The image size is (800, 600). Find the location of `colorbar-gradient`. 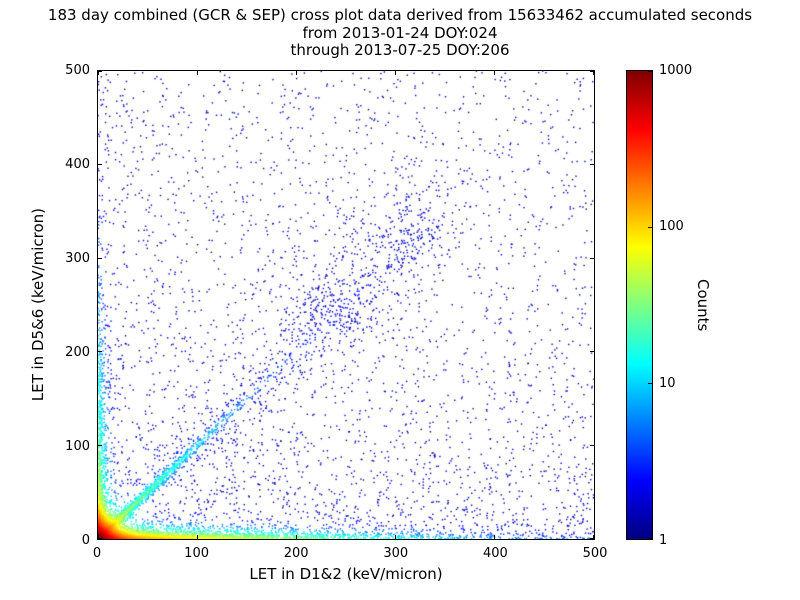

colorbar-gradient is located at coordinates (639, 305).